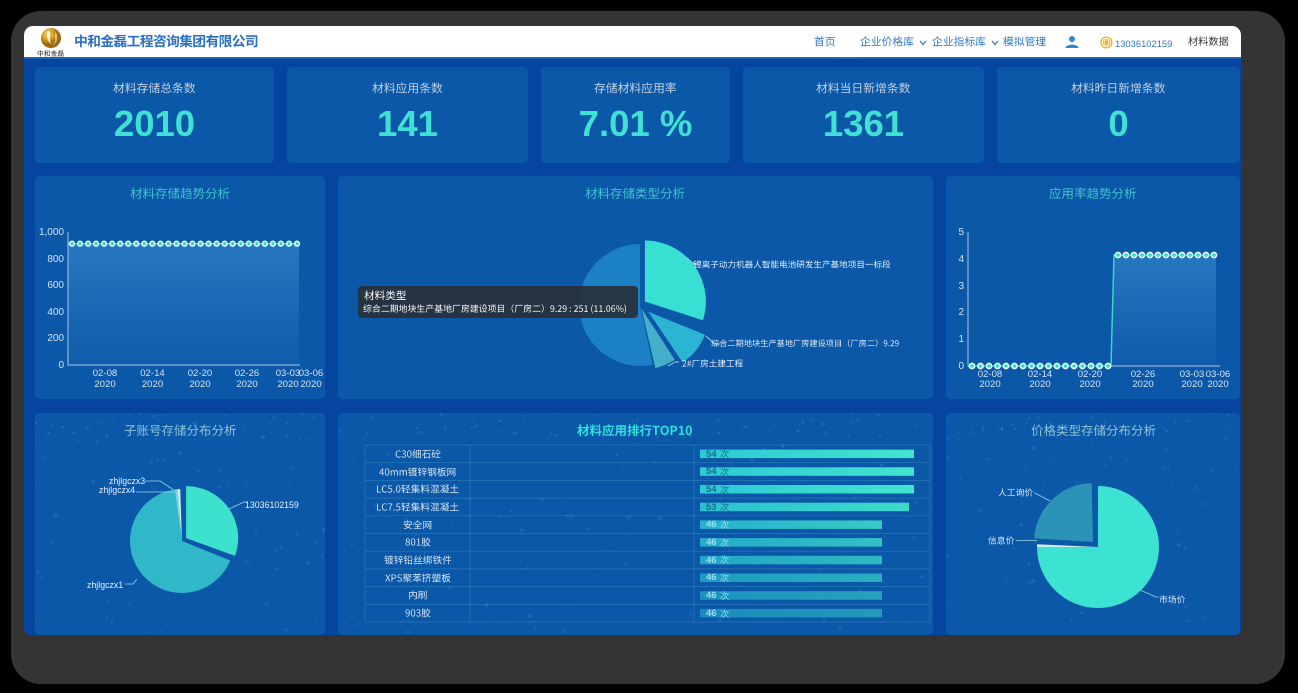  I want to click on svg-text: O, so click(1106, 42).